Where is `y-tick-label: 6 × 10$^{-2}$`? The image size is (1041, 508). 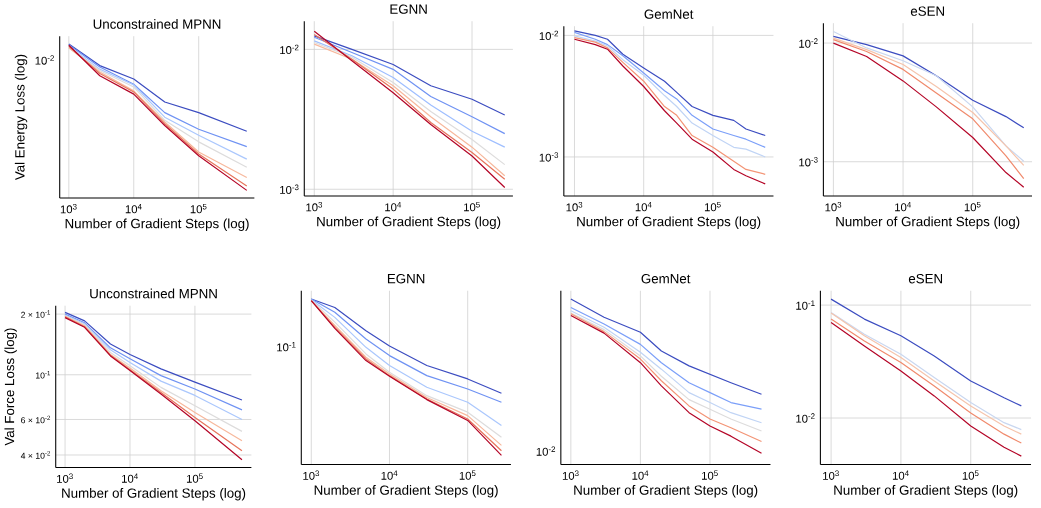
y-tick-label: 6 × 10$^{-2}$ is located at coordinates (36, 419).